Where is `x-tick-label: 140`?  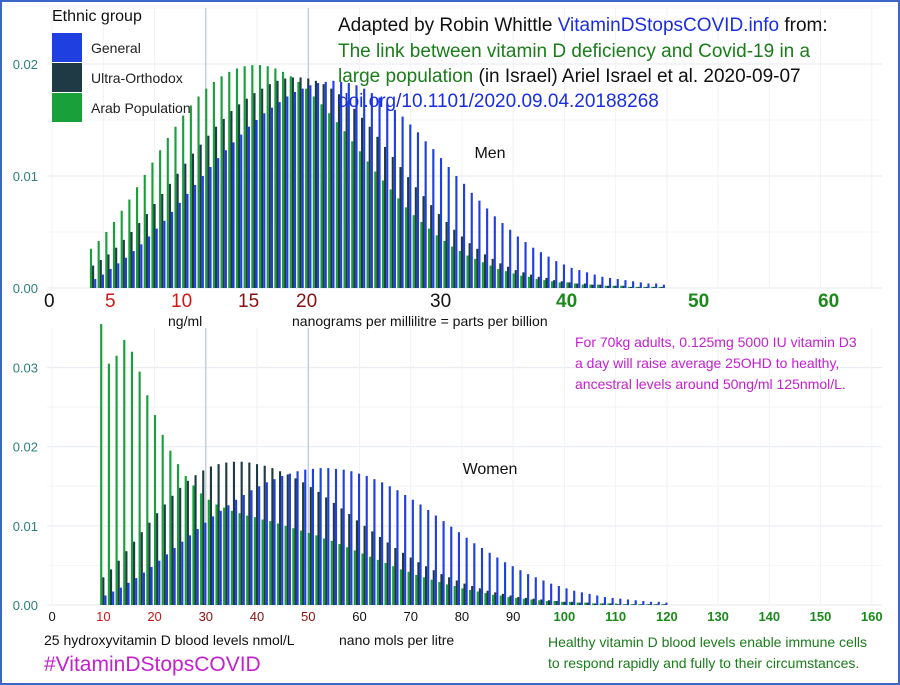
x-tick-label: 140 is located at coordinates (769, 616).